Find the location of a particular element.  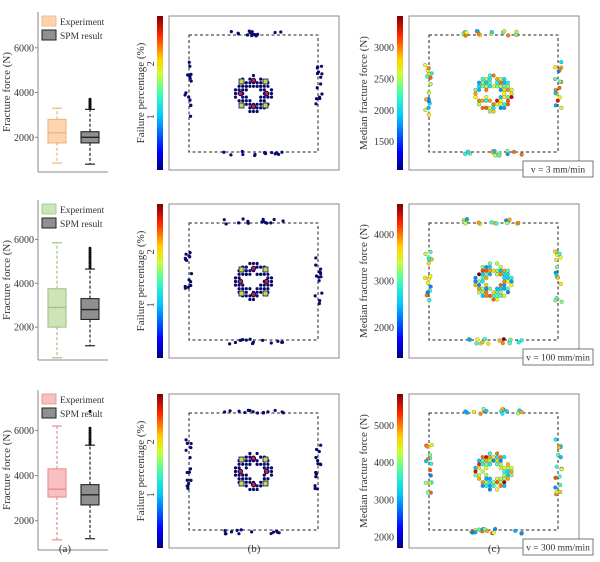

panel-label-c: (c) is located at coordinates (494, 549).